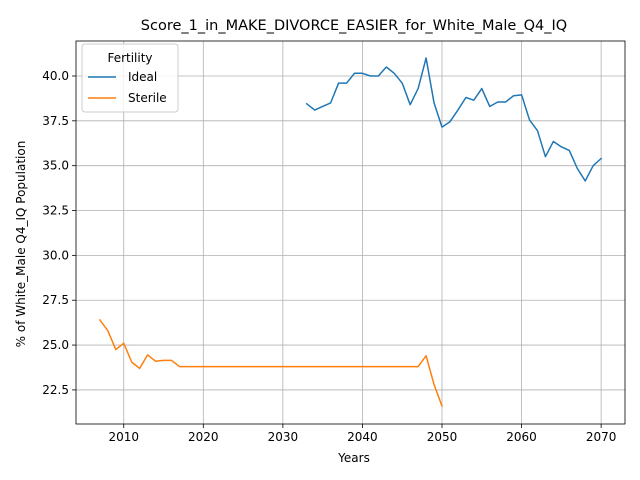 This screenshot has width=640, height=480. I want to click on y-tick-label: 27.5, so click(55, 300).